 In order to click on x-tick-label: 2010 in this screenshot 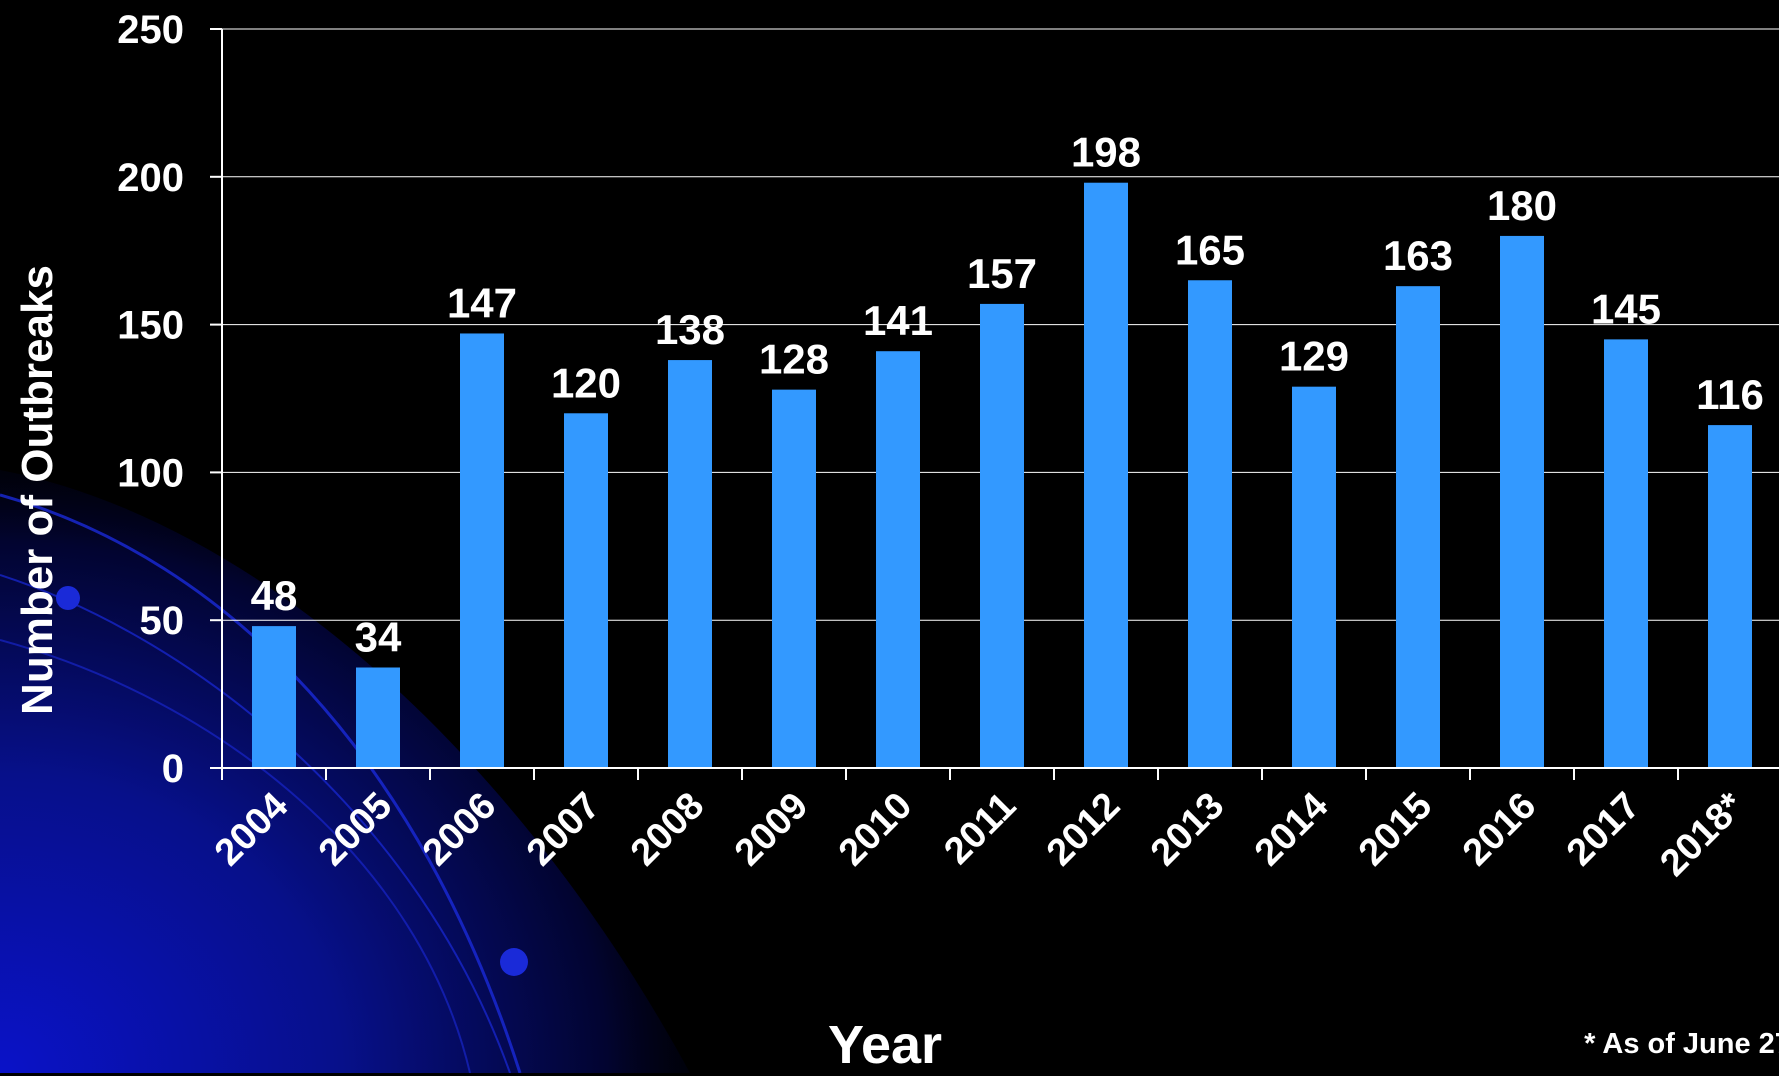, I will do `click(875, 829)`.